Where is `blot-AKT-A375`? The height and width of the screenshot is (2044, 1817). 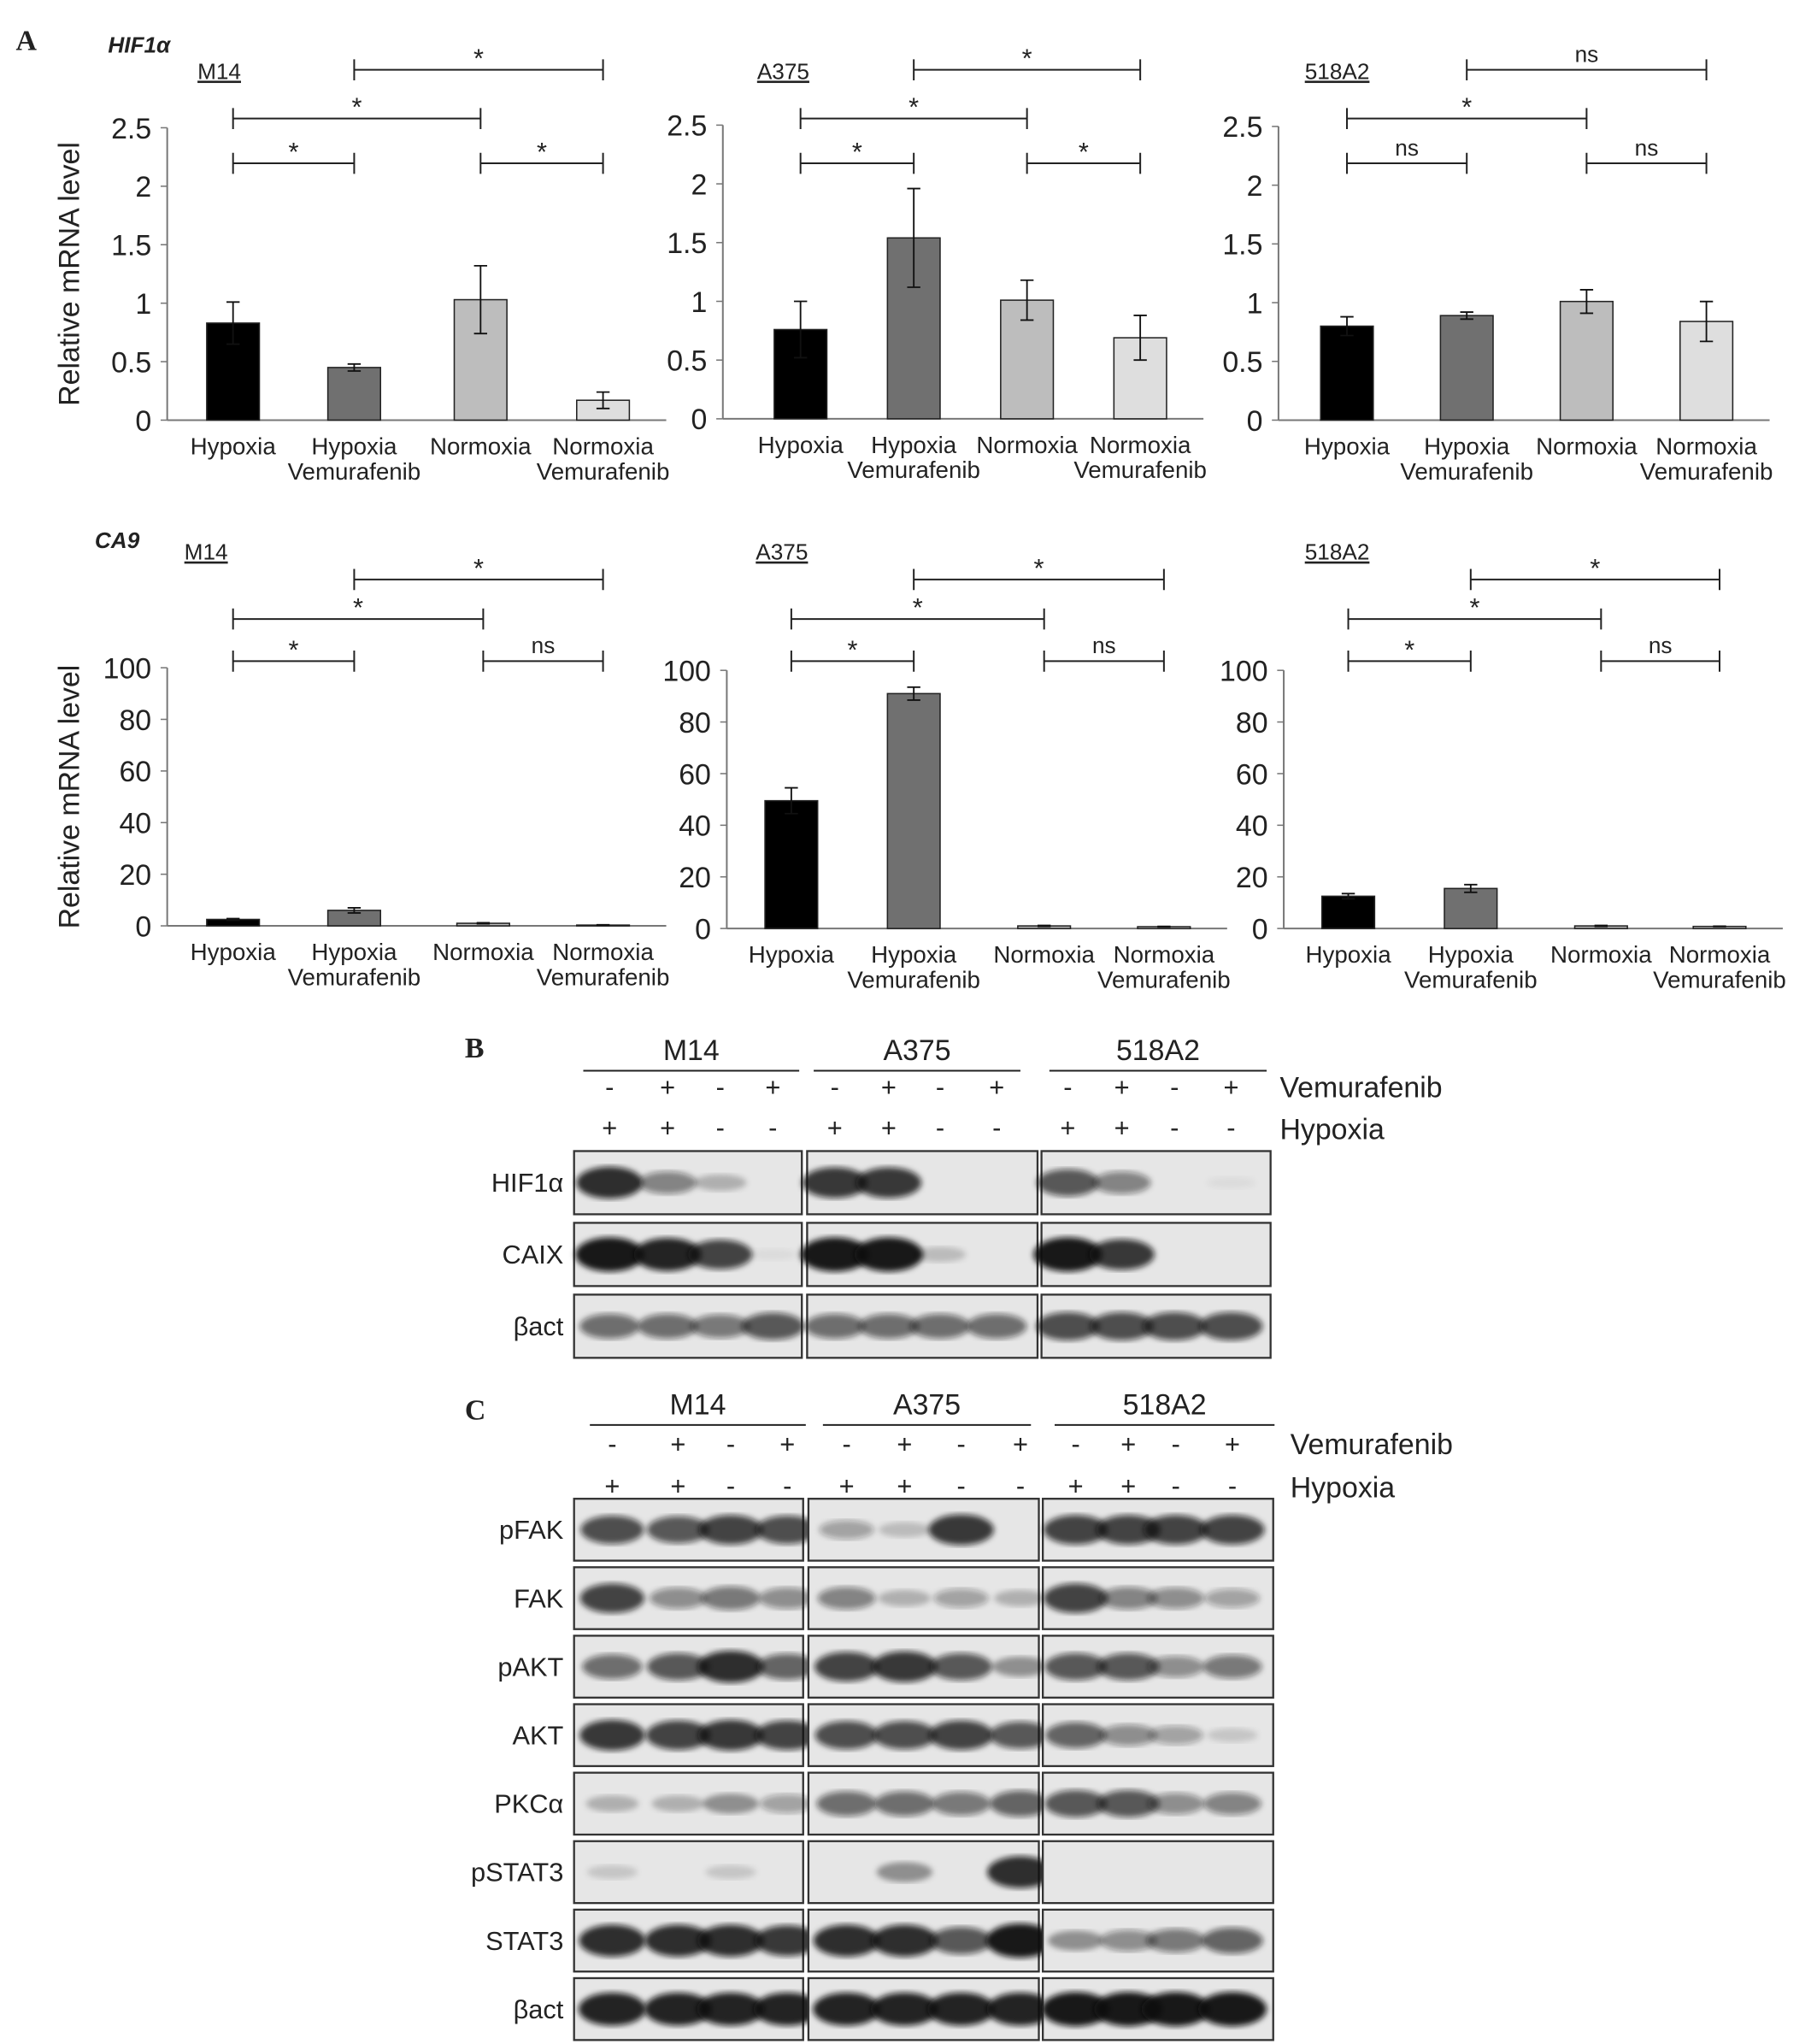 blot-AKT-A375 is located at coordinates (930, 1736).